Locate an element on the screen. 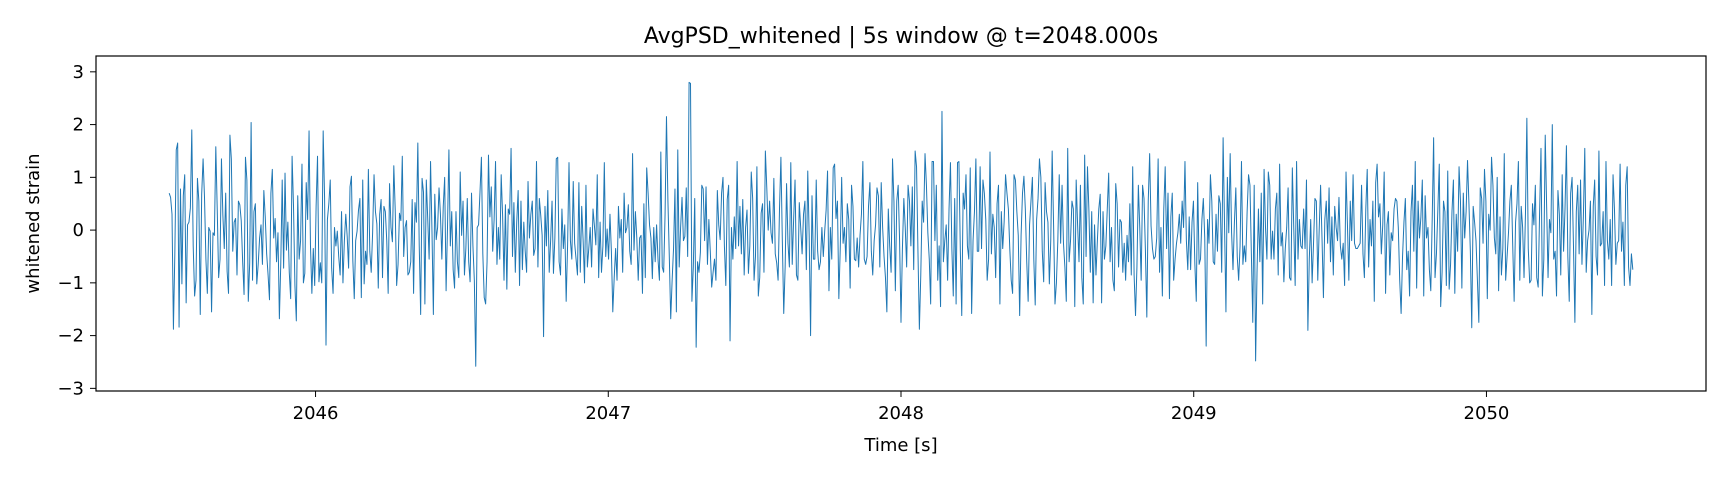  x-axis-label: Time [s] is located at coordinates (900, 445).